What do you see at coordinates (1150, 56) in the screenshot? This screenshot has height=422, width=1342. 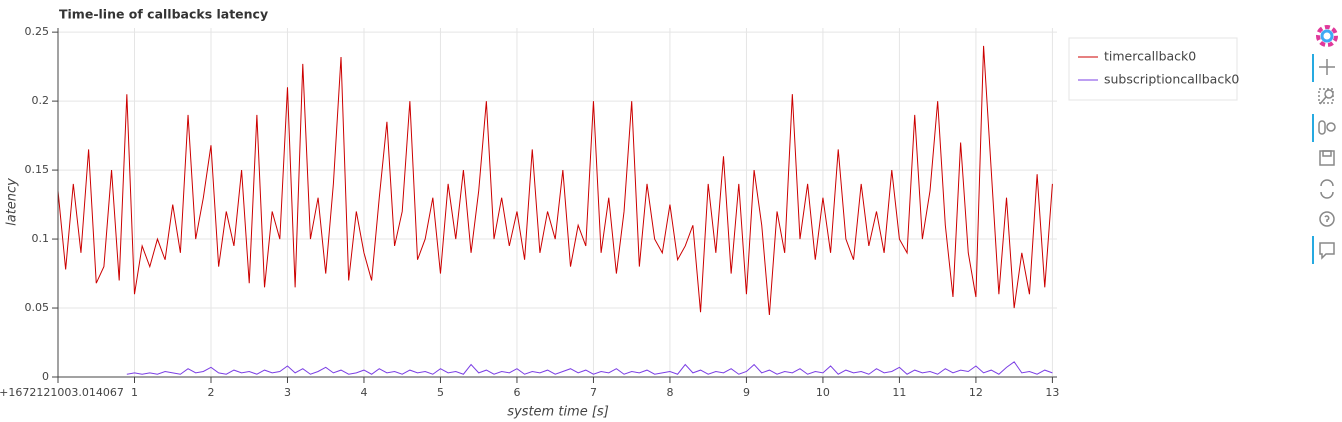 I see `legend-label: timercallback0` at bounding box center [1150, 56].